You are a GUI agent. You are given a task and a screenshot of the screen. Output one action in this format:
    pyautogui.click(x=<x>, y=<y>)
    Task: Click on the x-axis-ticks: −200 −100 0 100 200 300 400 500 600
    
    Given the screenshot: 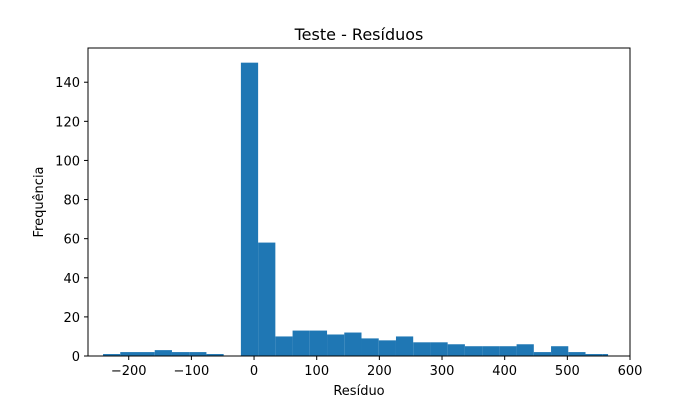 What is the action you would take?
    pyautogui.click(x=377, y=367)
    